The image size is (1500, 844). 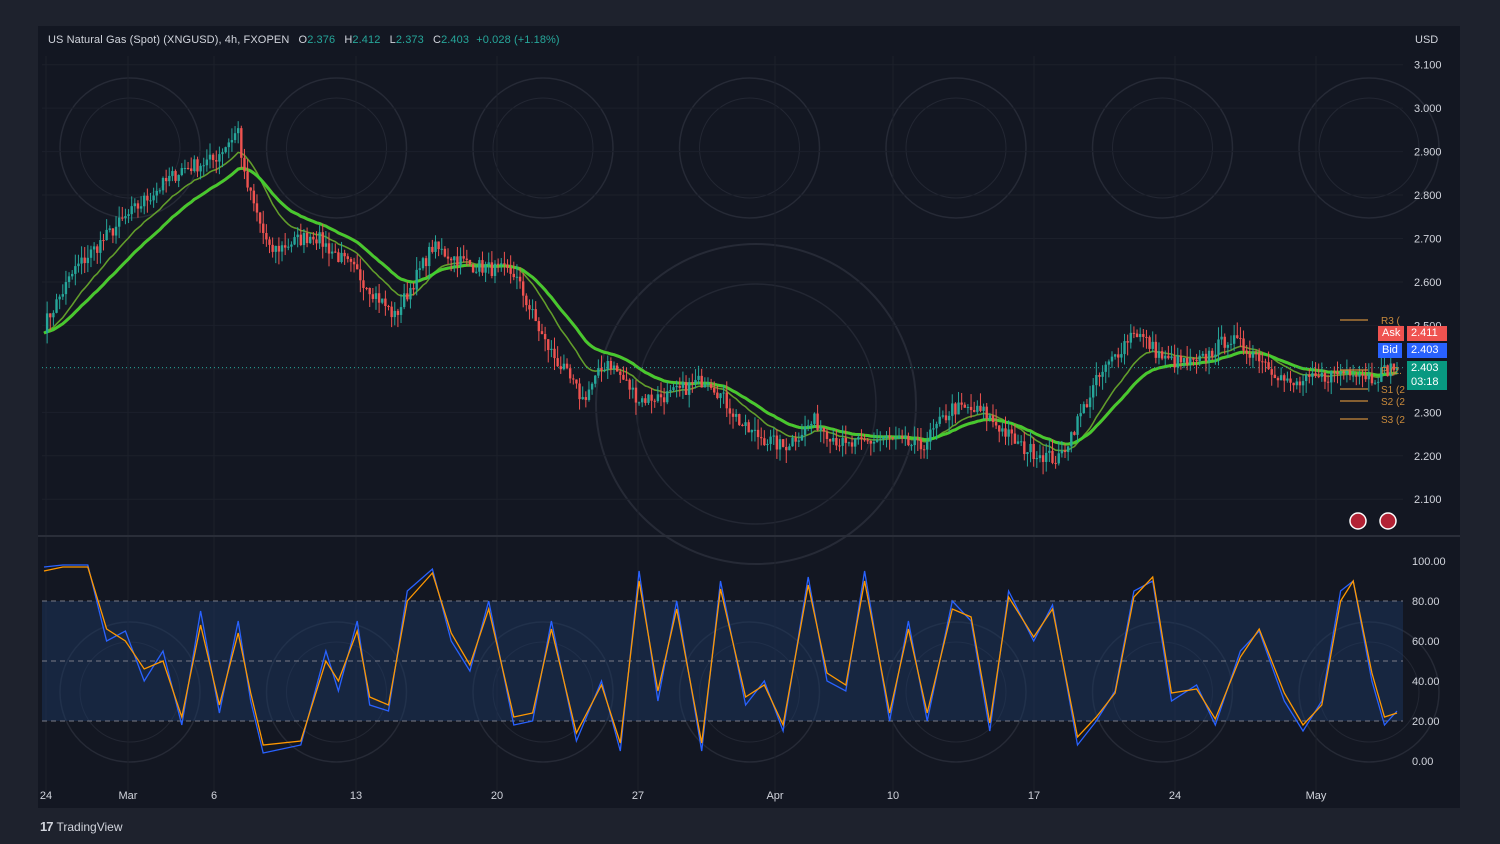 I want to click on high-value: 2.412, so click(x=366, y=40).